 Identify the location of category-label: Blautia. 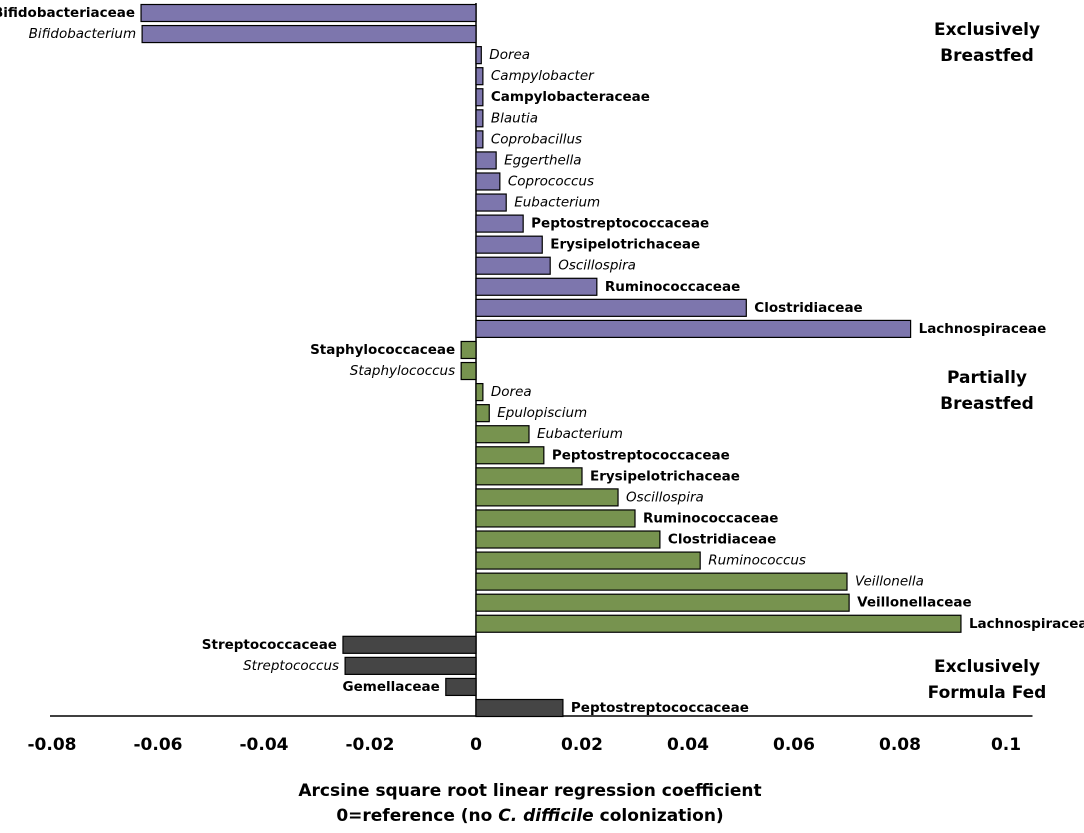
(514, 118).